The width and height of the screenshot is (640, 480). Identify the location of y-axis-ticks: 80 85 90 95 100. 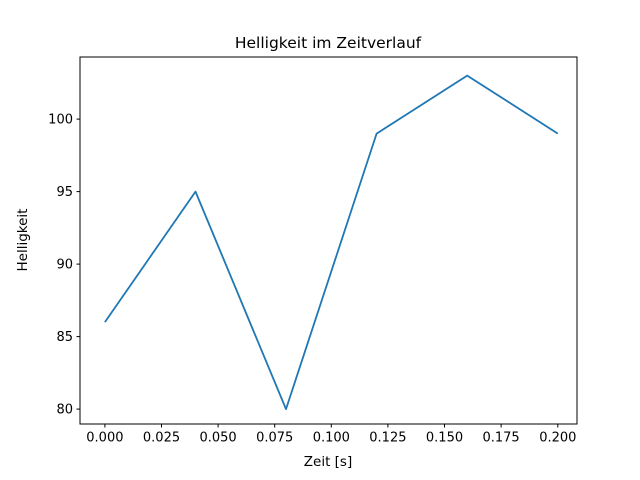
(64, 265).